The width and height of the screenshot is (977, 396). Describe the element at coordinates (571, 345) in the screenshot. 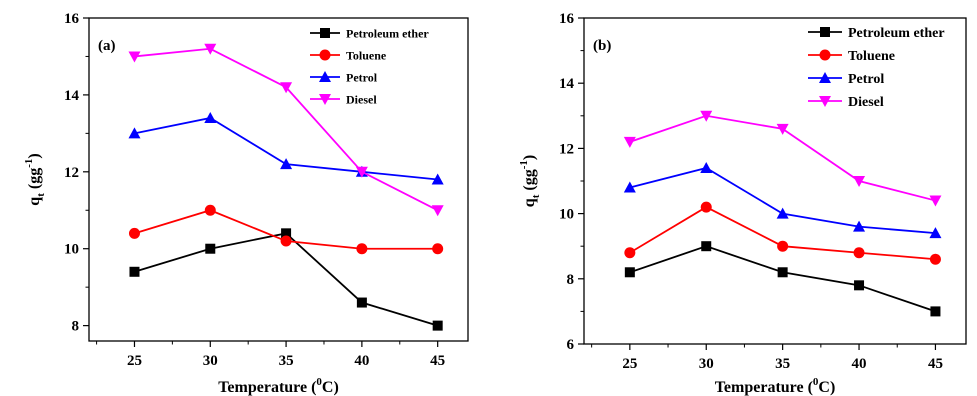

I see `y-tick-label: 6` at that location.